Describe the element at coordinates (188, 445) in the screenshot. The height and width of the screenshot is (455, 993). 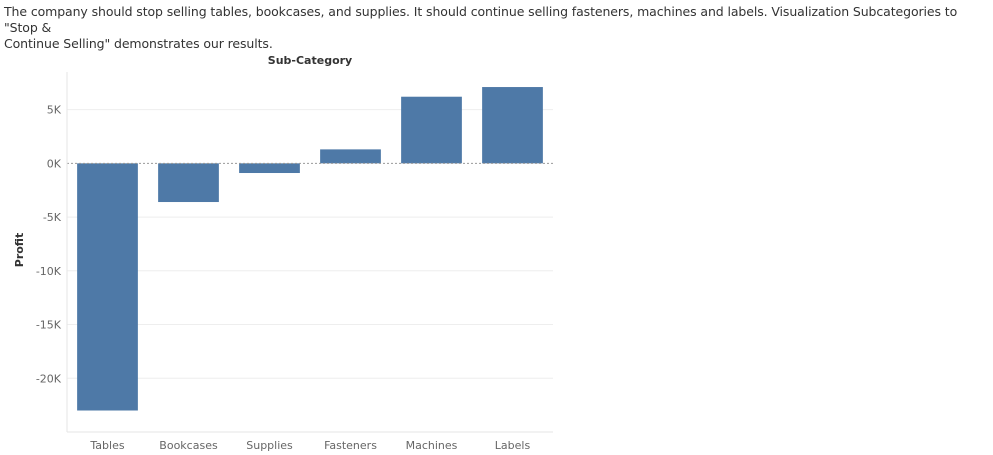
I see `x-tick-label: Bookcases` at that location.